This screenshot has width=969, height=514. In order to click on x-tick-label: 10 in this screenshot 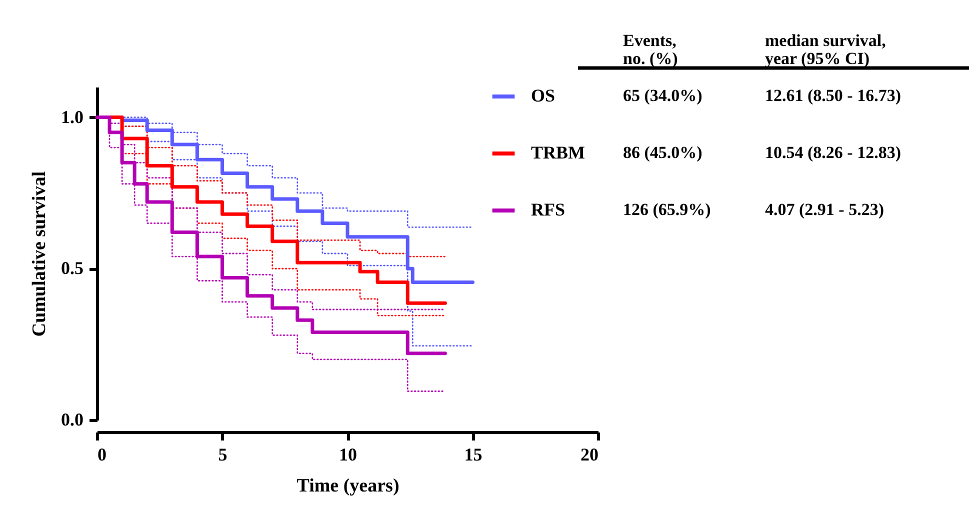, I will do `click(348, 454)`.